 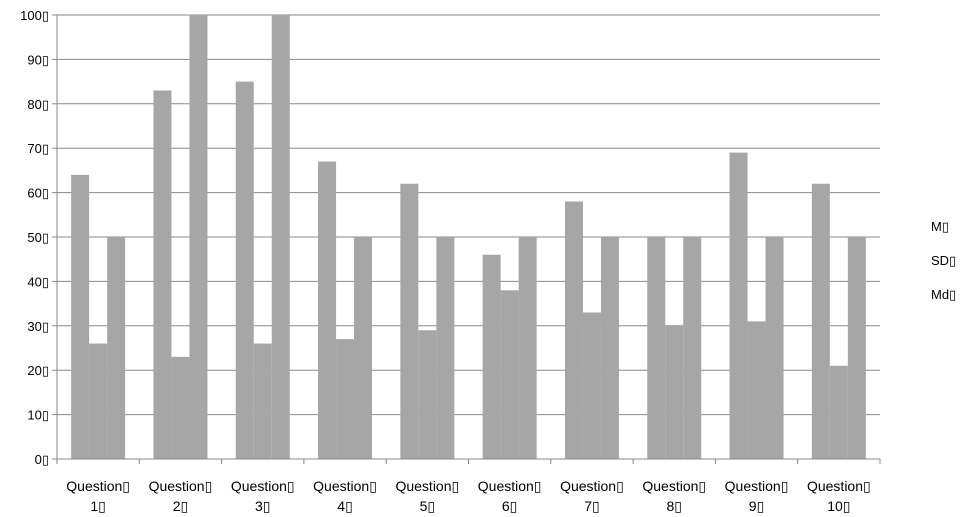 What do you see at coordinates (427, 394) in the screenshot?
I see `bar-sd-q5` at bounding box center [427, 394].